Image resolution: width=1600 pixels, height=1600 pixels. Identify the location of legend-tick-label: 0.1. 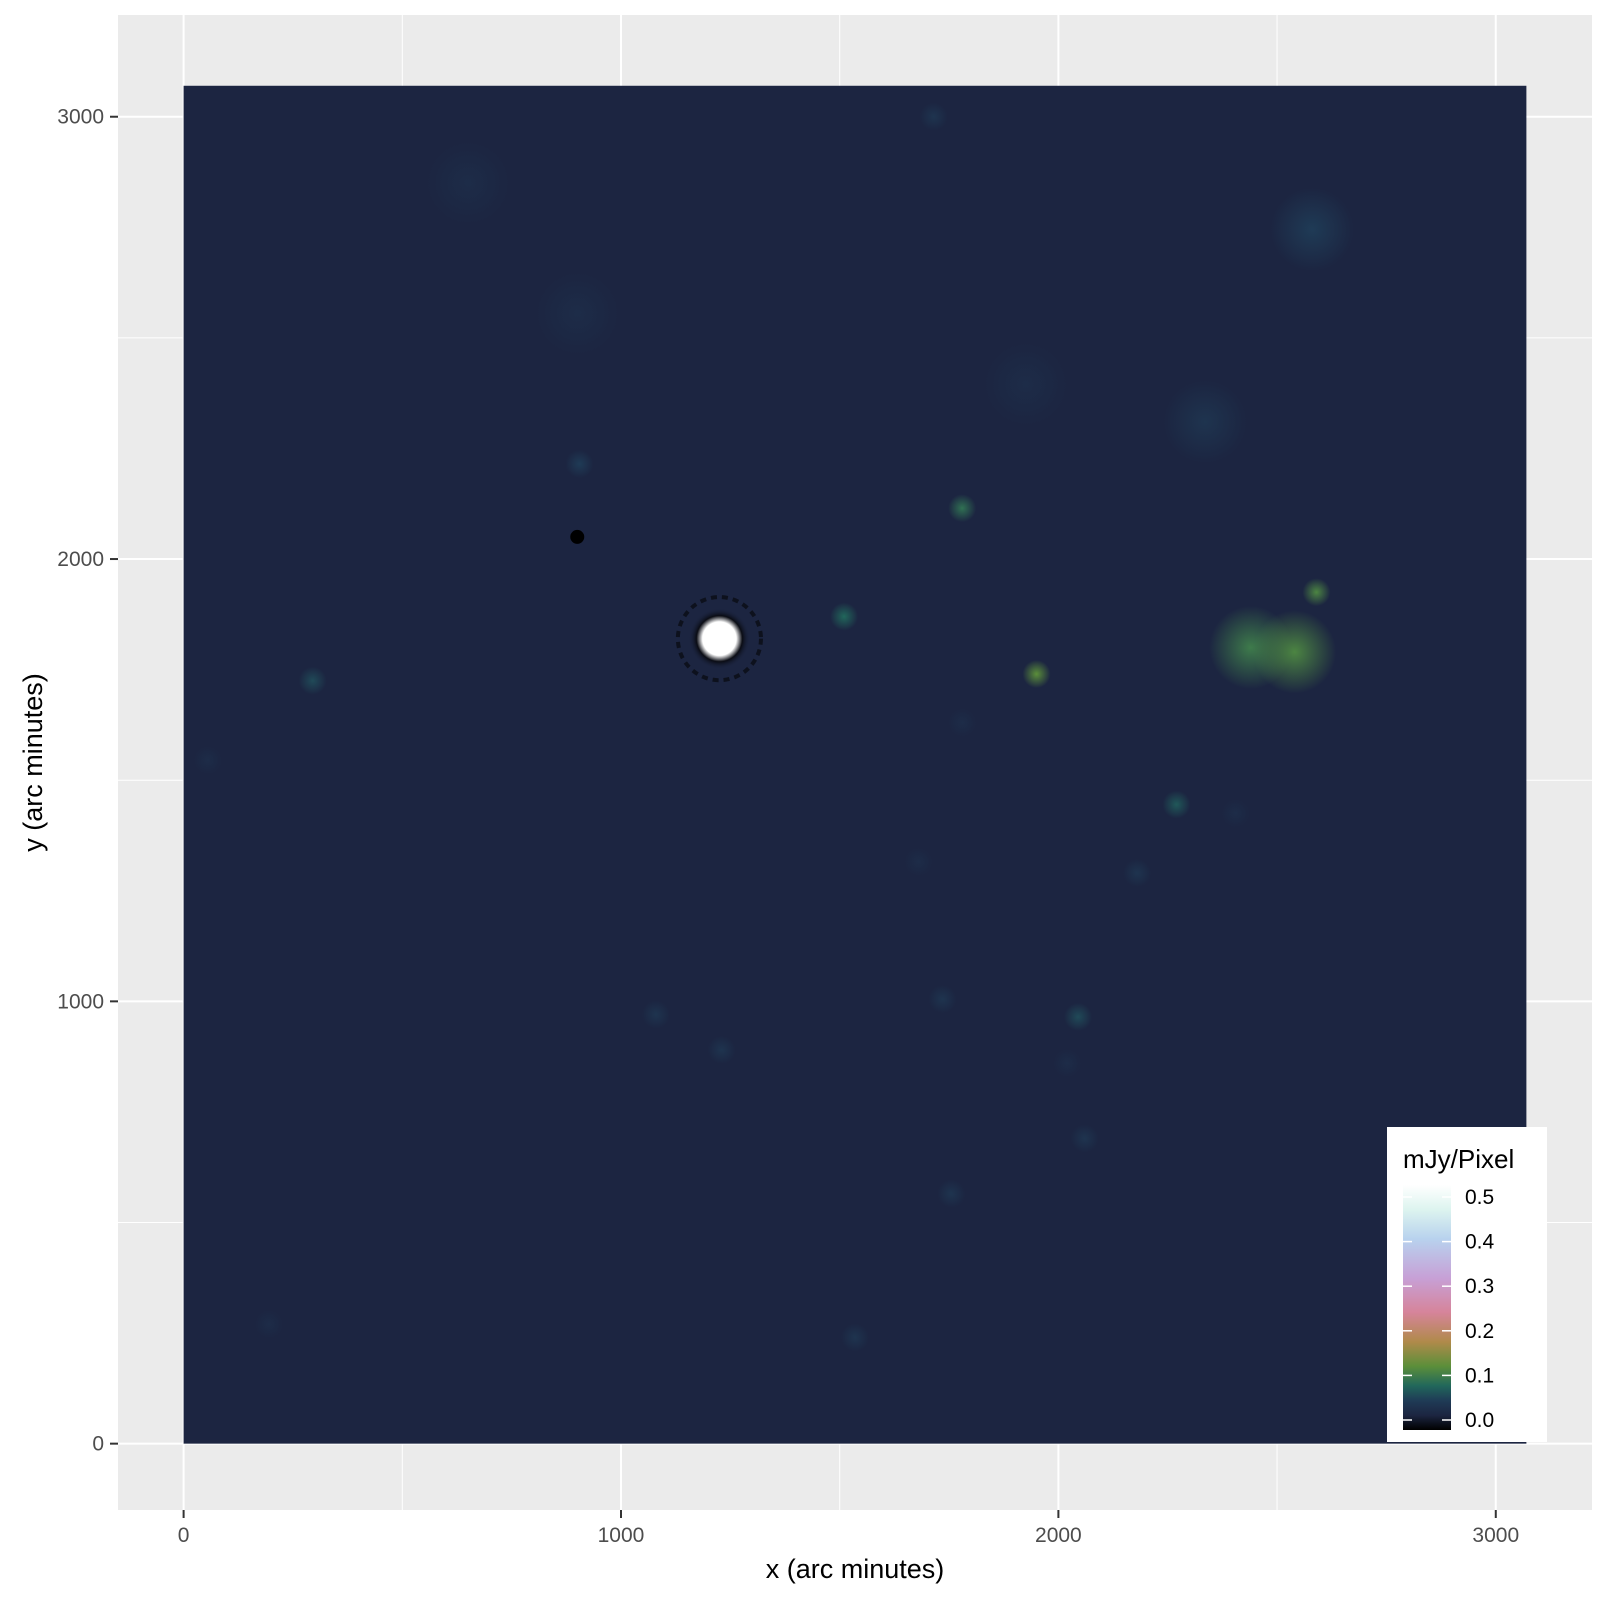
(1479, 1375).